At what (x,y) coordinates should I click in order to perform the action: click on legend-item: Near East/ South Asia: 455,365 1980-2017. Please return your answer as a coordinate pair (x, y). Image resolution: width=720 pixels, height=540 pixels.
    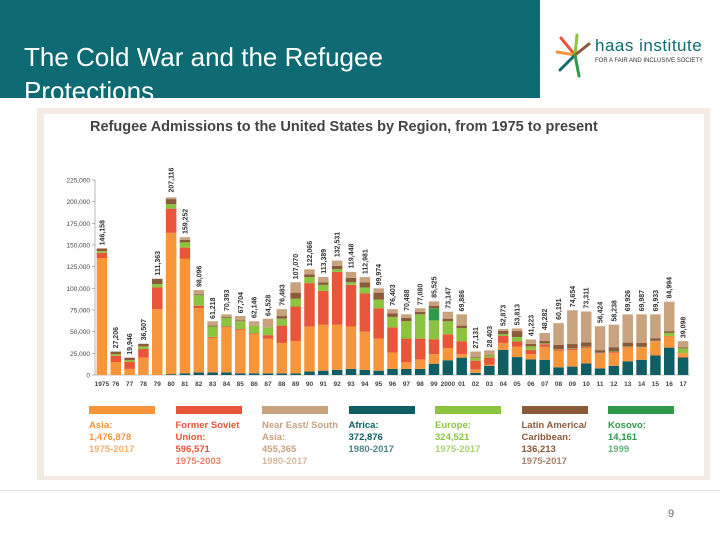
    Looking at the image, I should click on (304, 437).